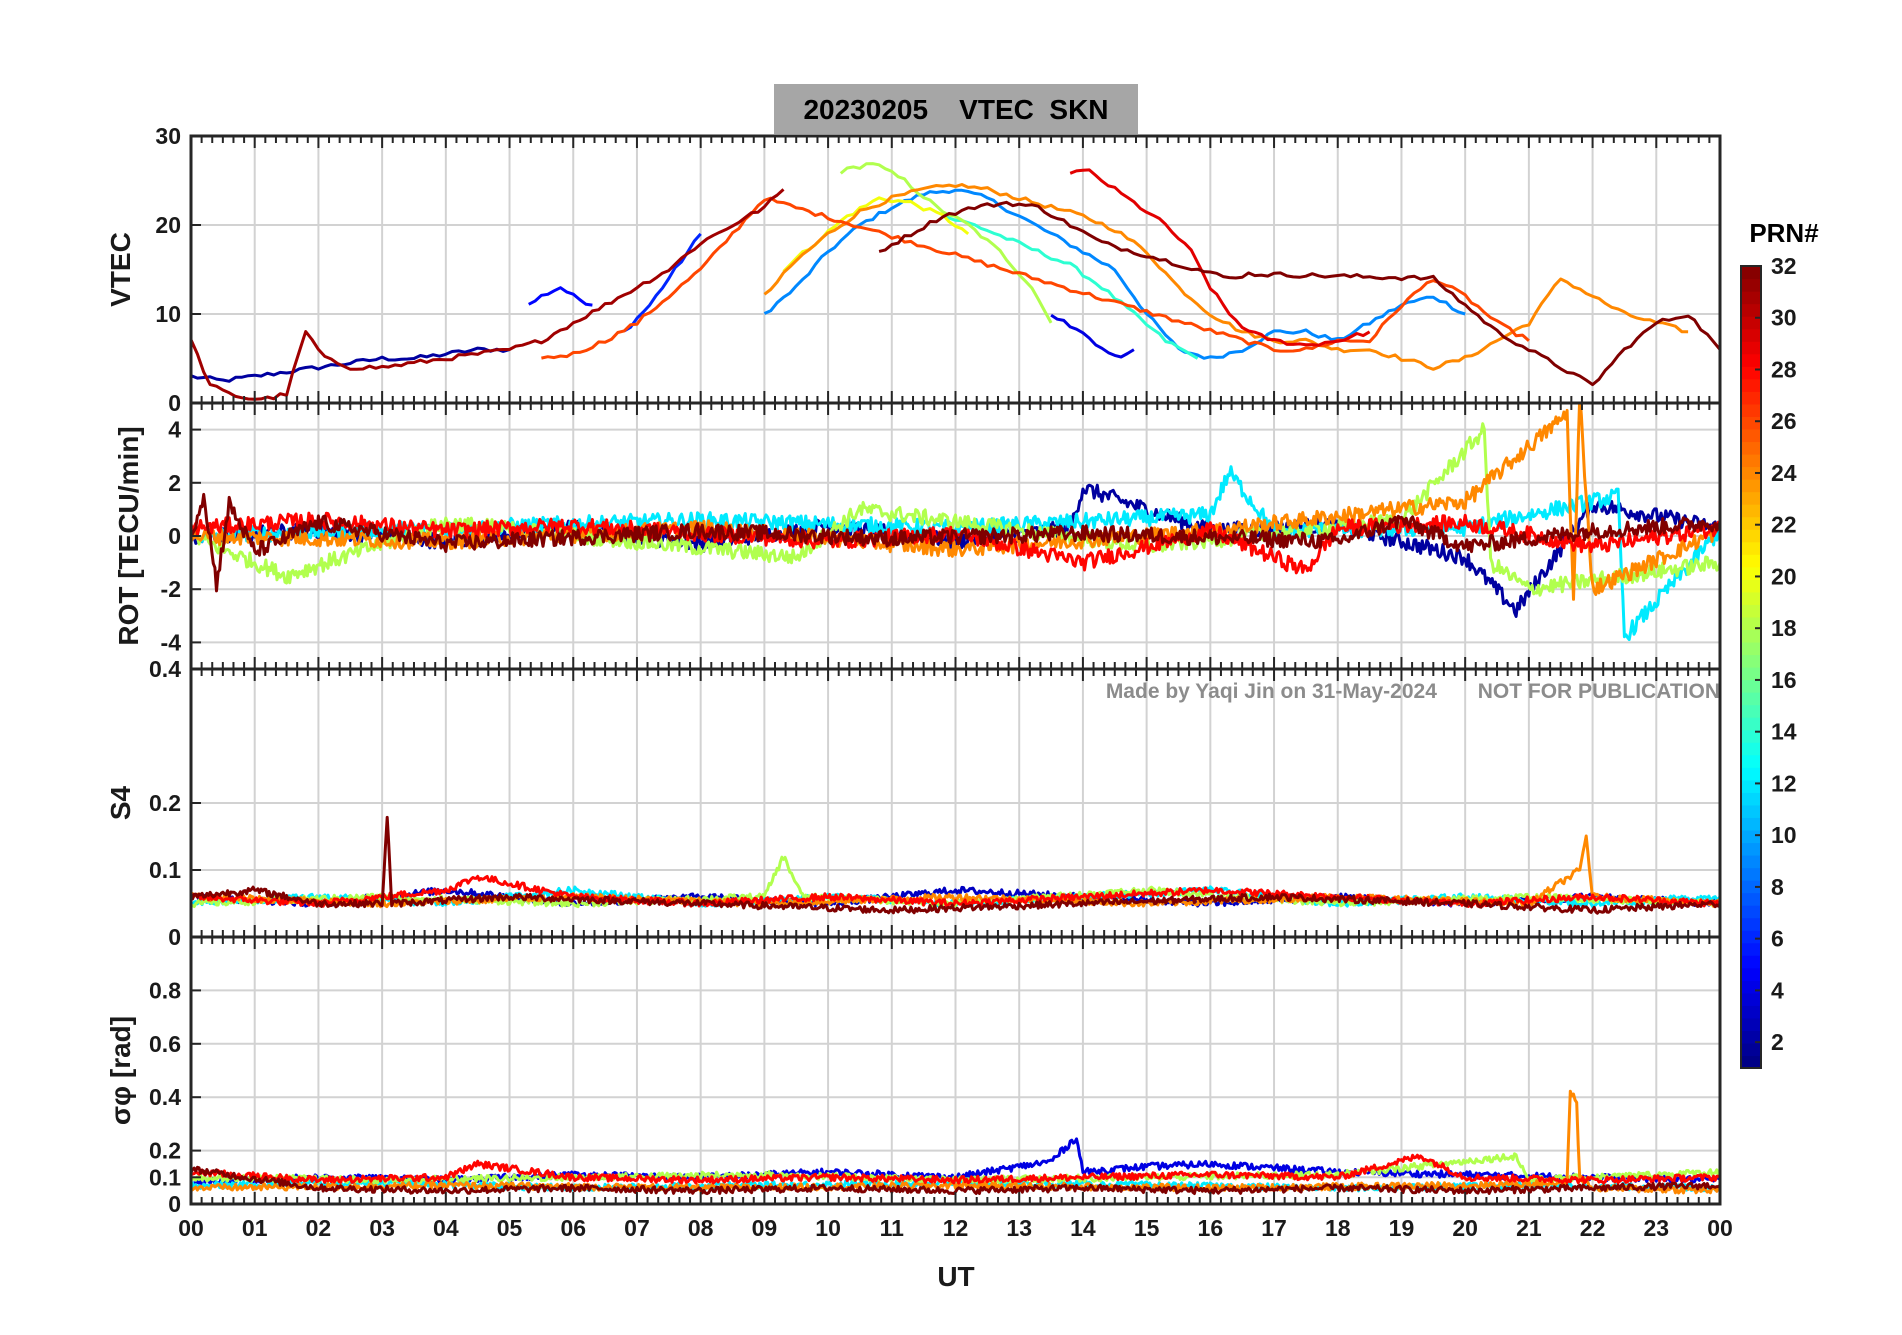 The width and height of the screenshot is (1902, 1335). What do you see at coordinates (165, 669) in the screenshot?
I see `y-tick-label-s4-3: 0.4` at bounding box center [165, 669].